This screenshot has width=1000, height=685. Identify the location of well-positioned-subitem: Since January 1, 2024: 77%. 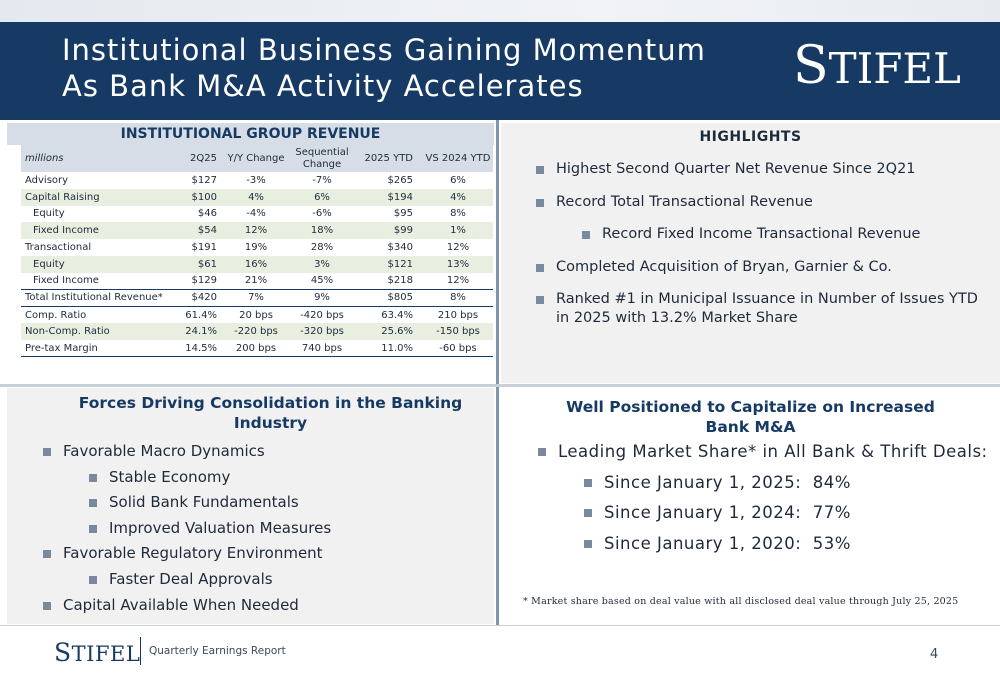
(788, 512).